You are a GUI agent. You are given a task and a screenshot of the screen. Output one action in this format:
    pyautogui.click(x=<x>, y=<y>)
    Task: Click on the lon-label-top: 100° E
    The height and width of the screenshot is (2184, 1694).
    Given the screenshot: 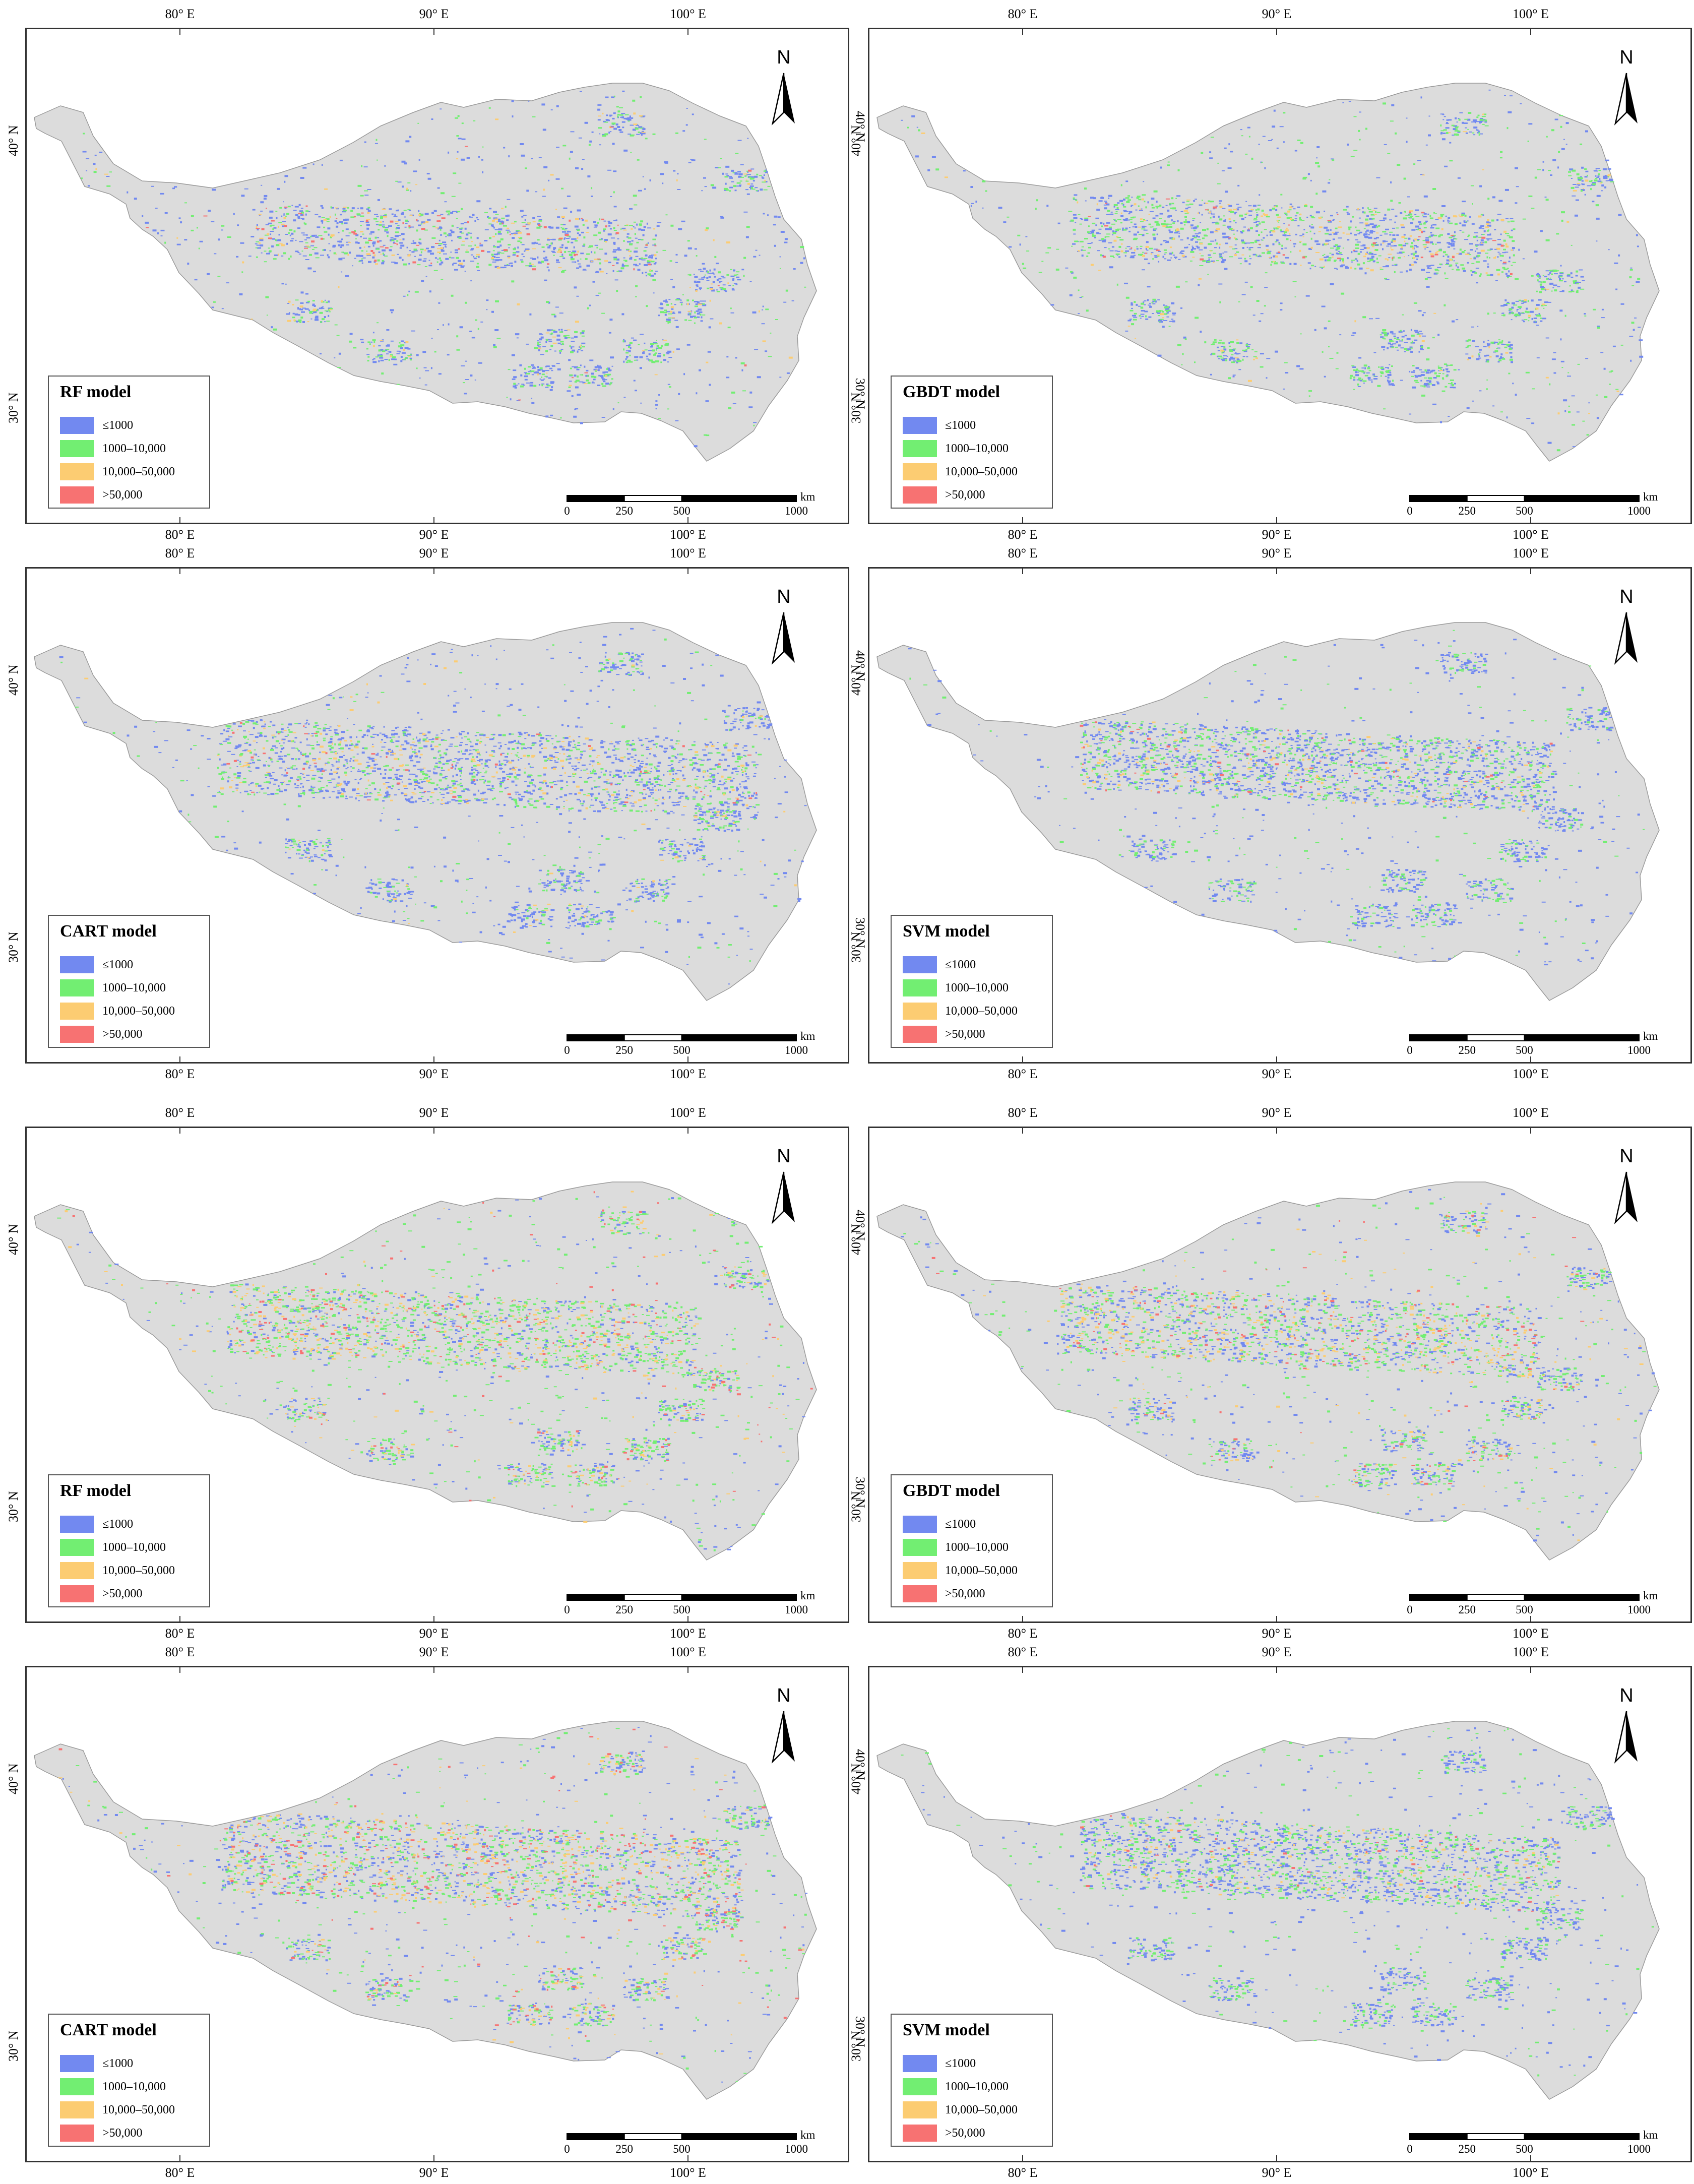 What is the action you would take?
    pyautogui.click(x=1531, y=1113)
    